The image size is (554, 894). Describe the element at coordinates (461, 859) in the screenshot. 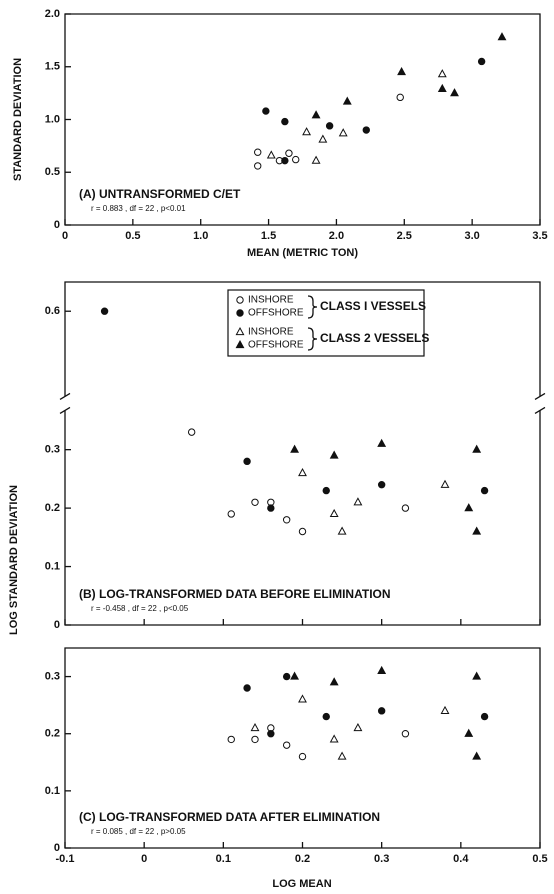

I see `x-tick-label: 0.4` at that location.